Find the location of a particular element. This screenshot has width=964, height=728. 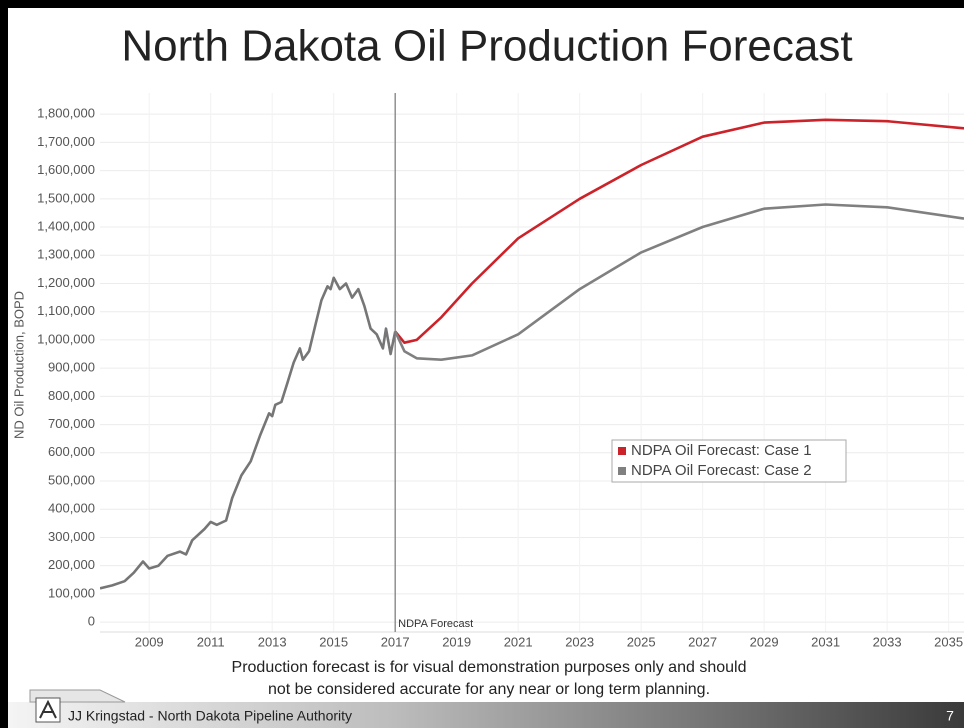

y-tick-label: 300,000 is located at coordinates (71, 536).